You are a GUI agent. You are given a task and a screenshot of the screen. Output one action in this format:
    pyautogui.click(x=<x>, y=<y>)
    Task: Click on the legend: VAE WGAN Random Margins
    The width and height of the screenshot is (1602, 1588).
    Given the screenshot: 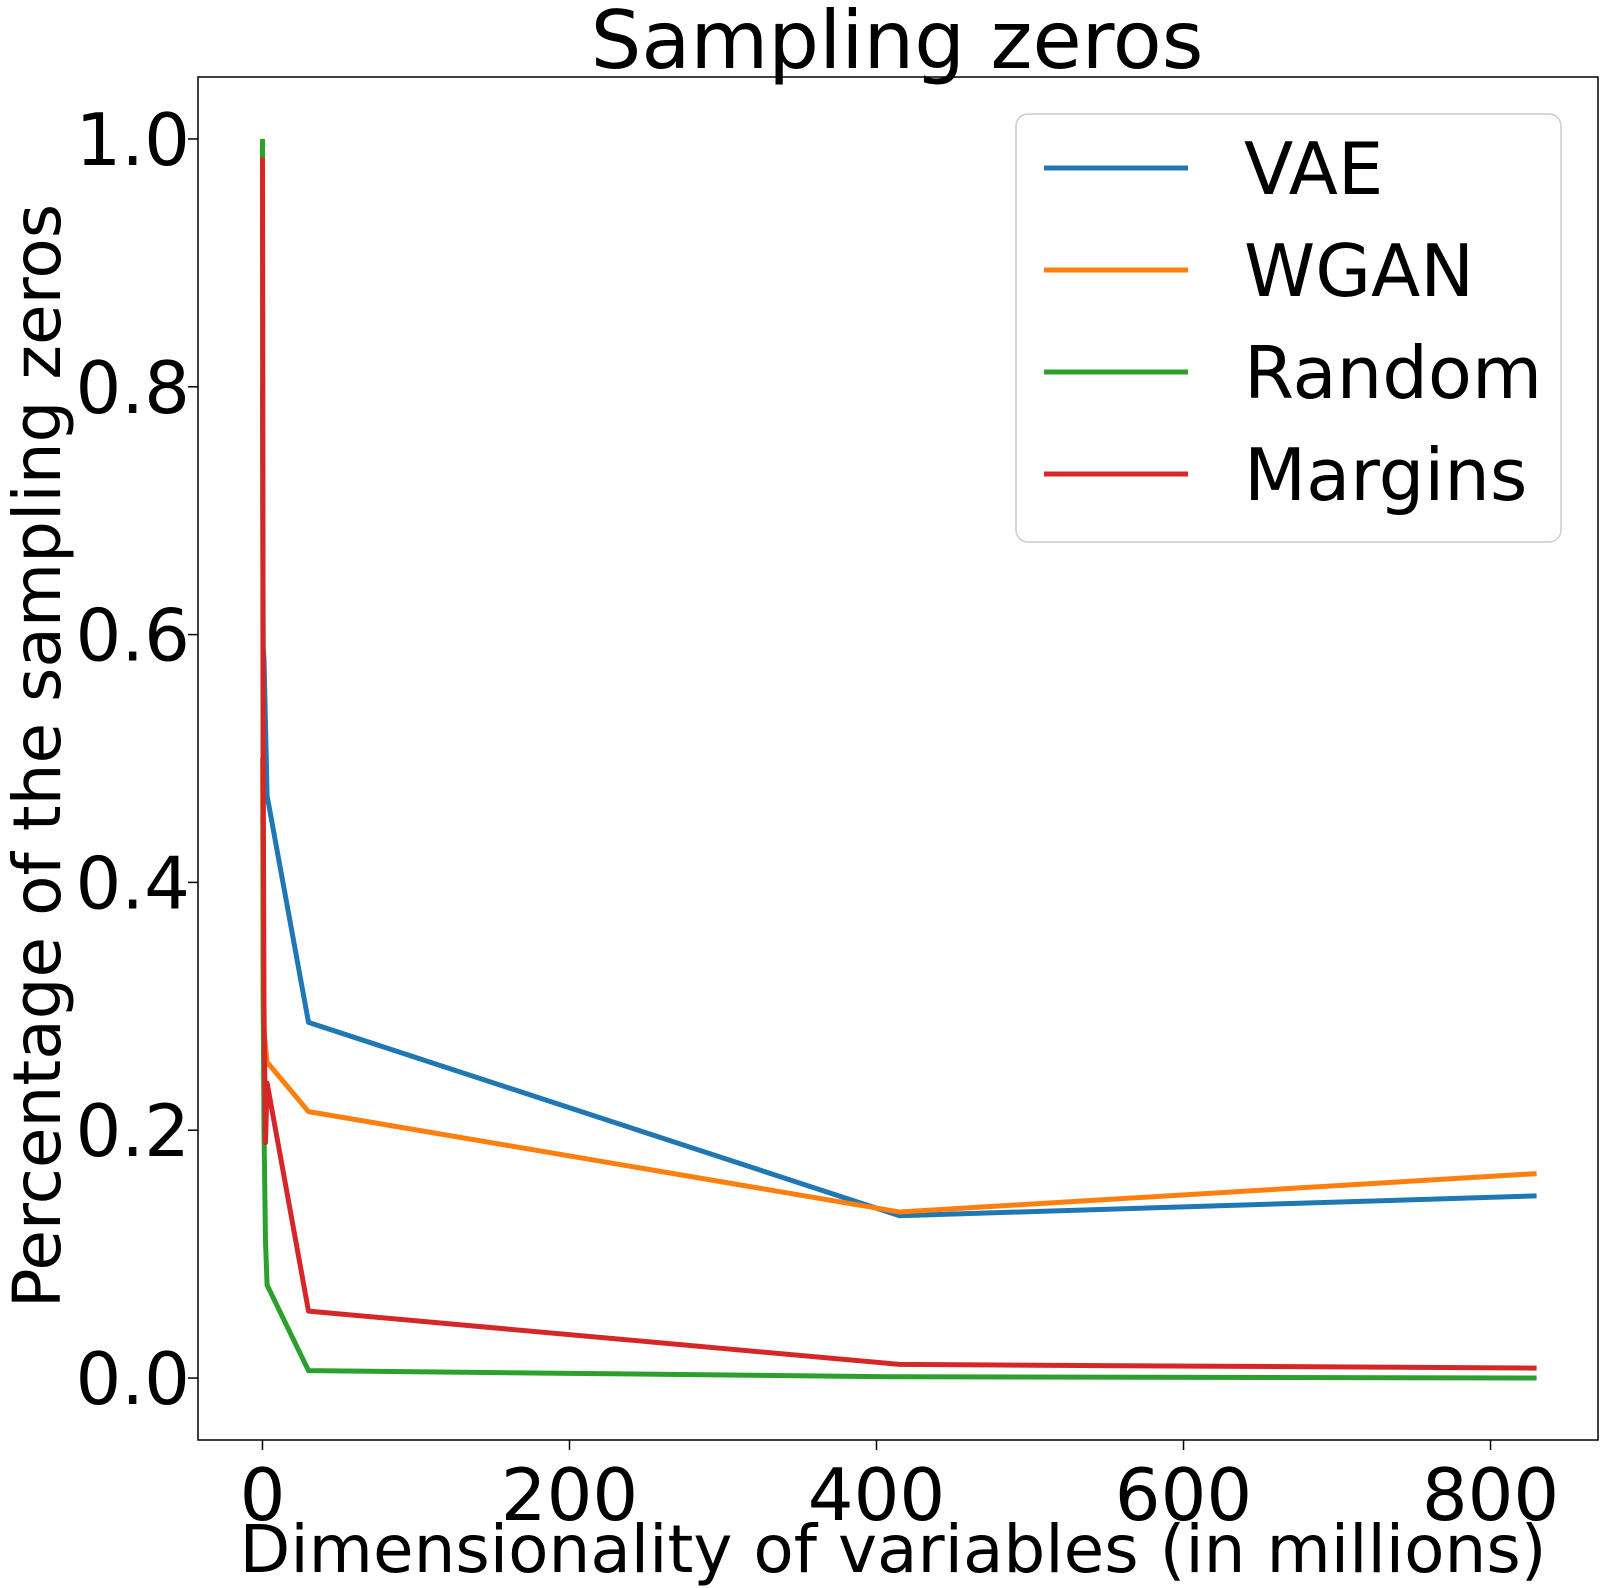 What is the action you would take?
    pyautogui.click(x=1288, y=328)
    